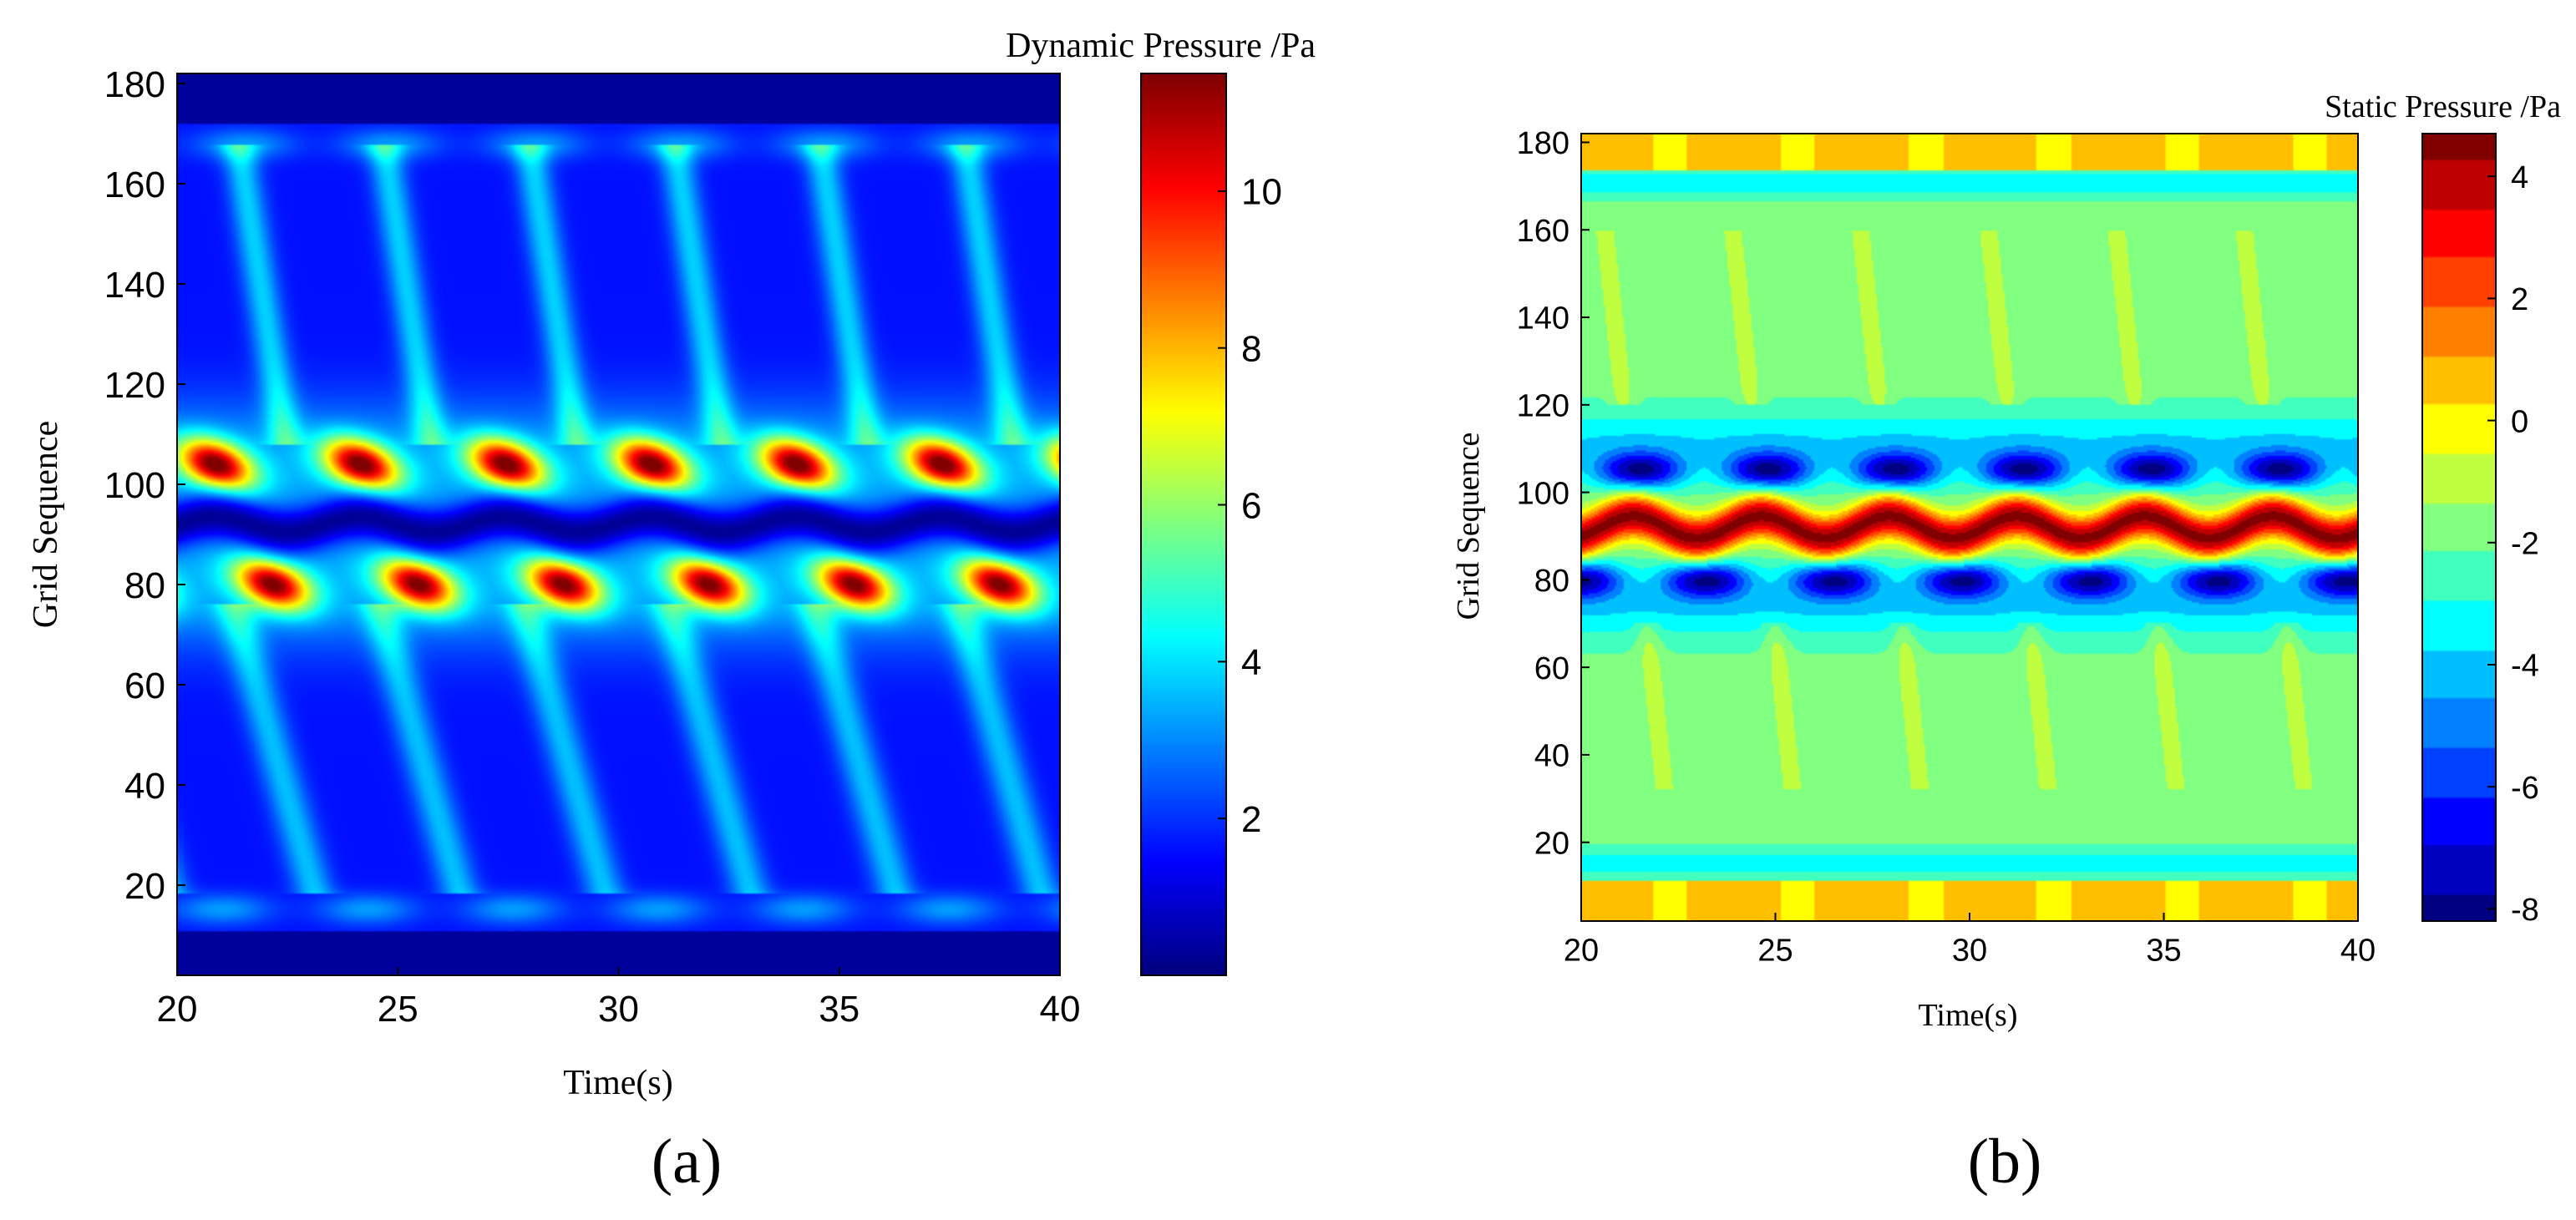 This screenshot has height=1220, width=2576. I want to click on panel-label-a: (a), so click(687, 1161).